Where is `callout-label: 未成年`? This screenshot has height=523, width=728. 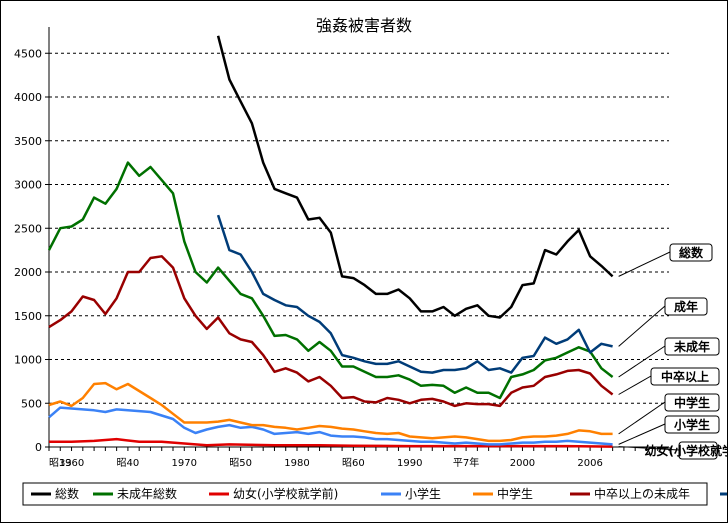
callout-label: 未成年 is located at coordinates (691, 346).